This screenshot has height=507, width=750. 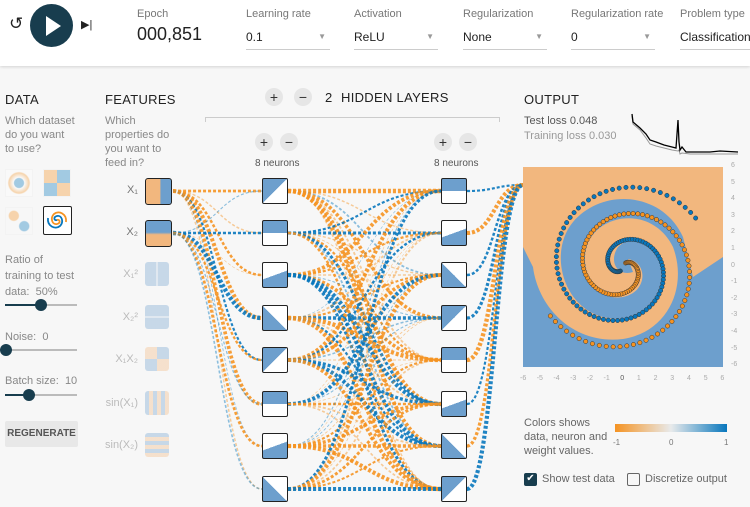 I want to click on batch-slider, so click(x=41, y=395).